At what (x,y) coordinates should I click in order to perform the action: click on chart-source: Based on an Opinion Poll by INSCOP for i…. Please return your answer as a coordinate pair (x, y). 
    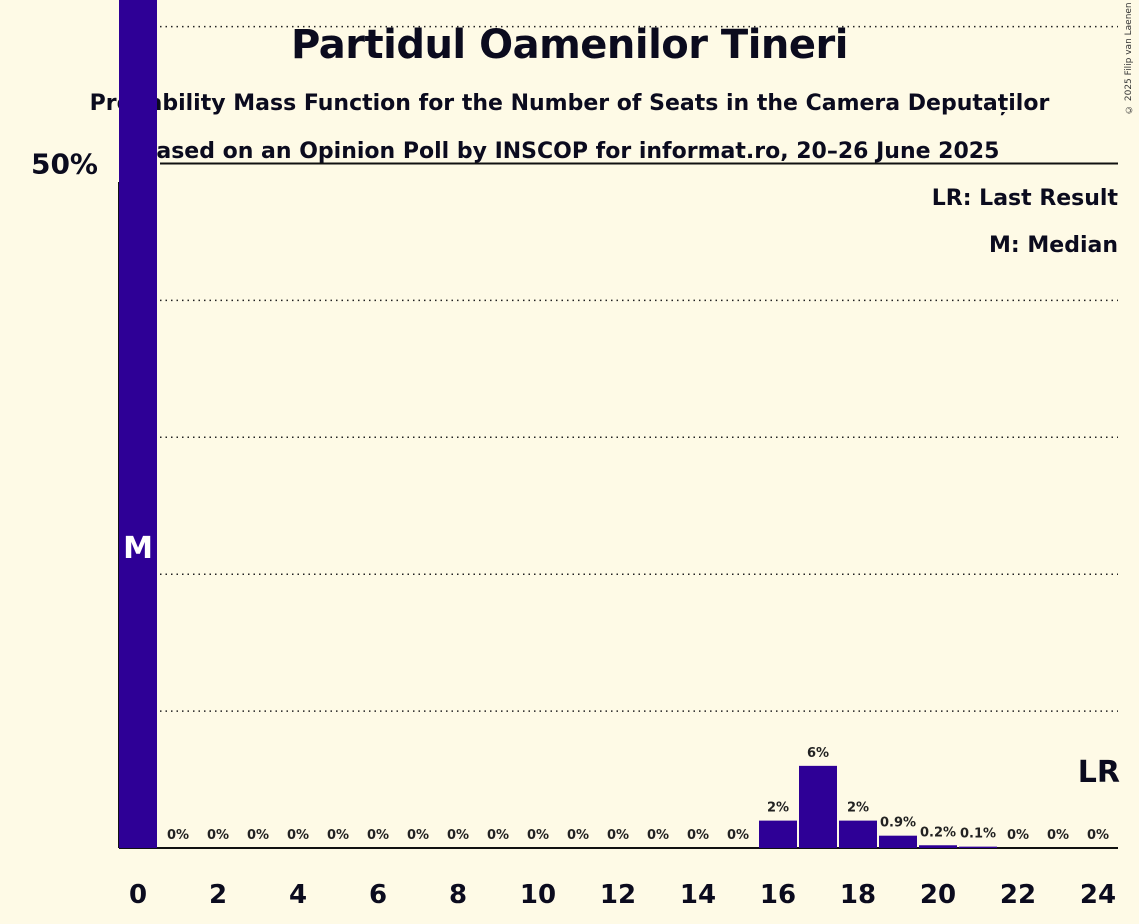
    Looking at the image, I should click on (569, 151).